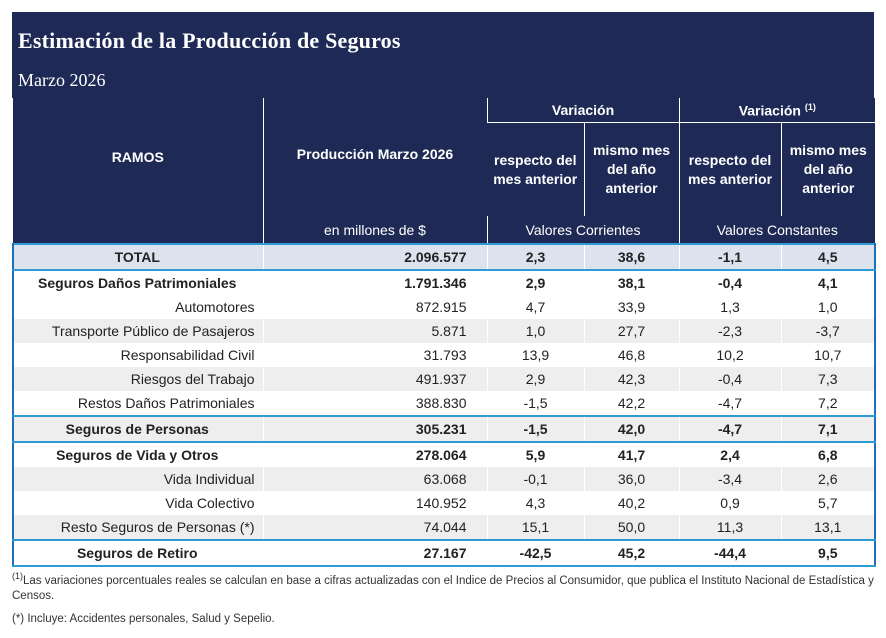 The image size is (886, 638). What do you see at coordinates (374, 282) in the screenshot?
I see `row-produccion: 1.791.346` at bounding box center [374, 282].